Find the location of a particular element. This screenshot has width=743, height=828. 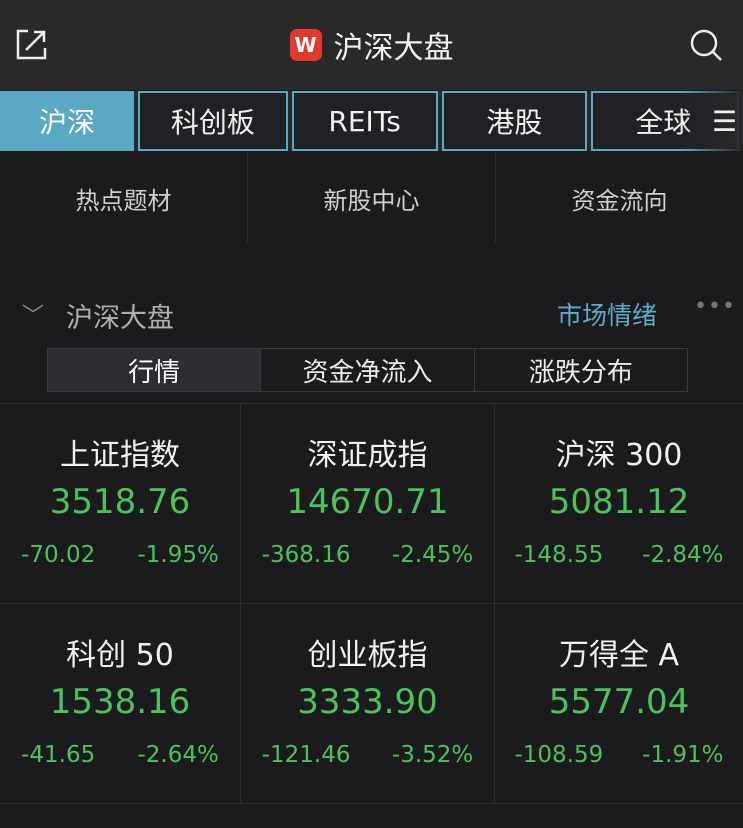

quick-ipo-center: 新股中心 is located at coordinates (372, 198).